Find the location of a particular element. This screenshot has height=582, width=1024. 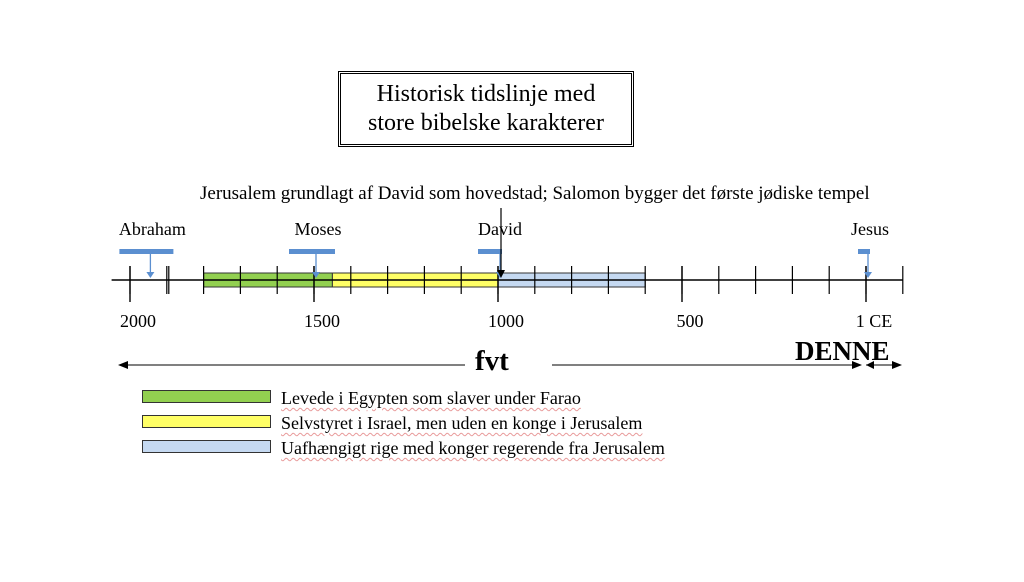

event-arrow-head is located at coordinates (501, 274).